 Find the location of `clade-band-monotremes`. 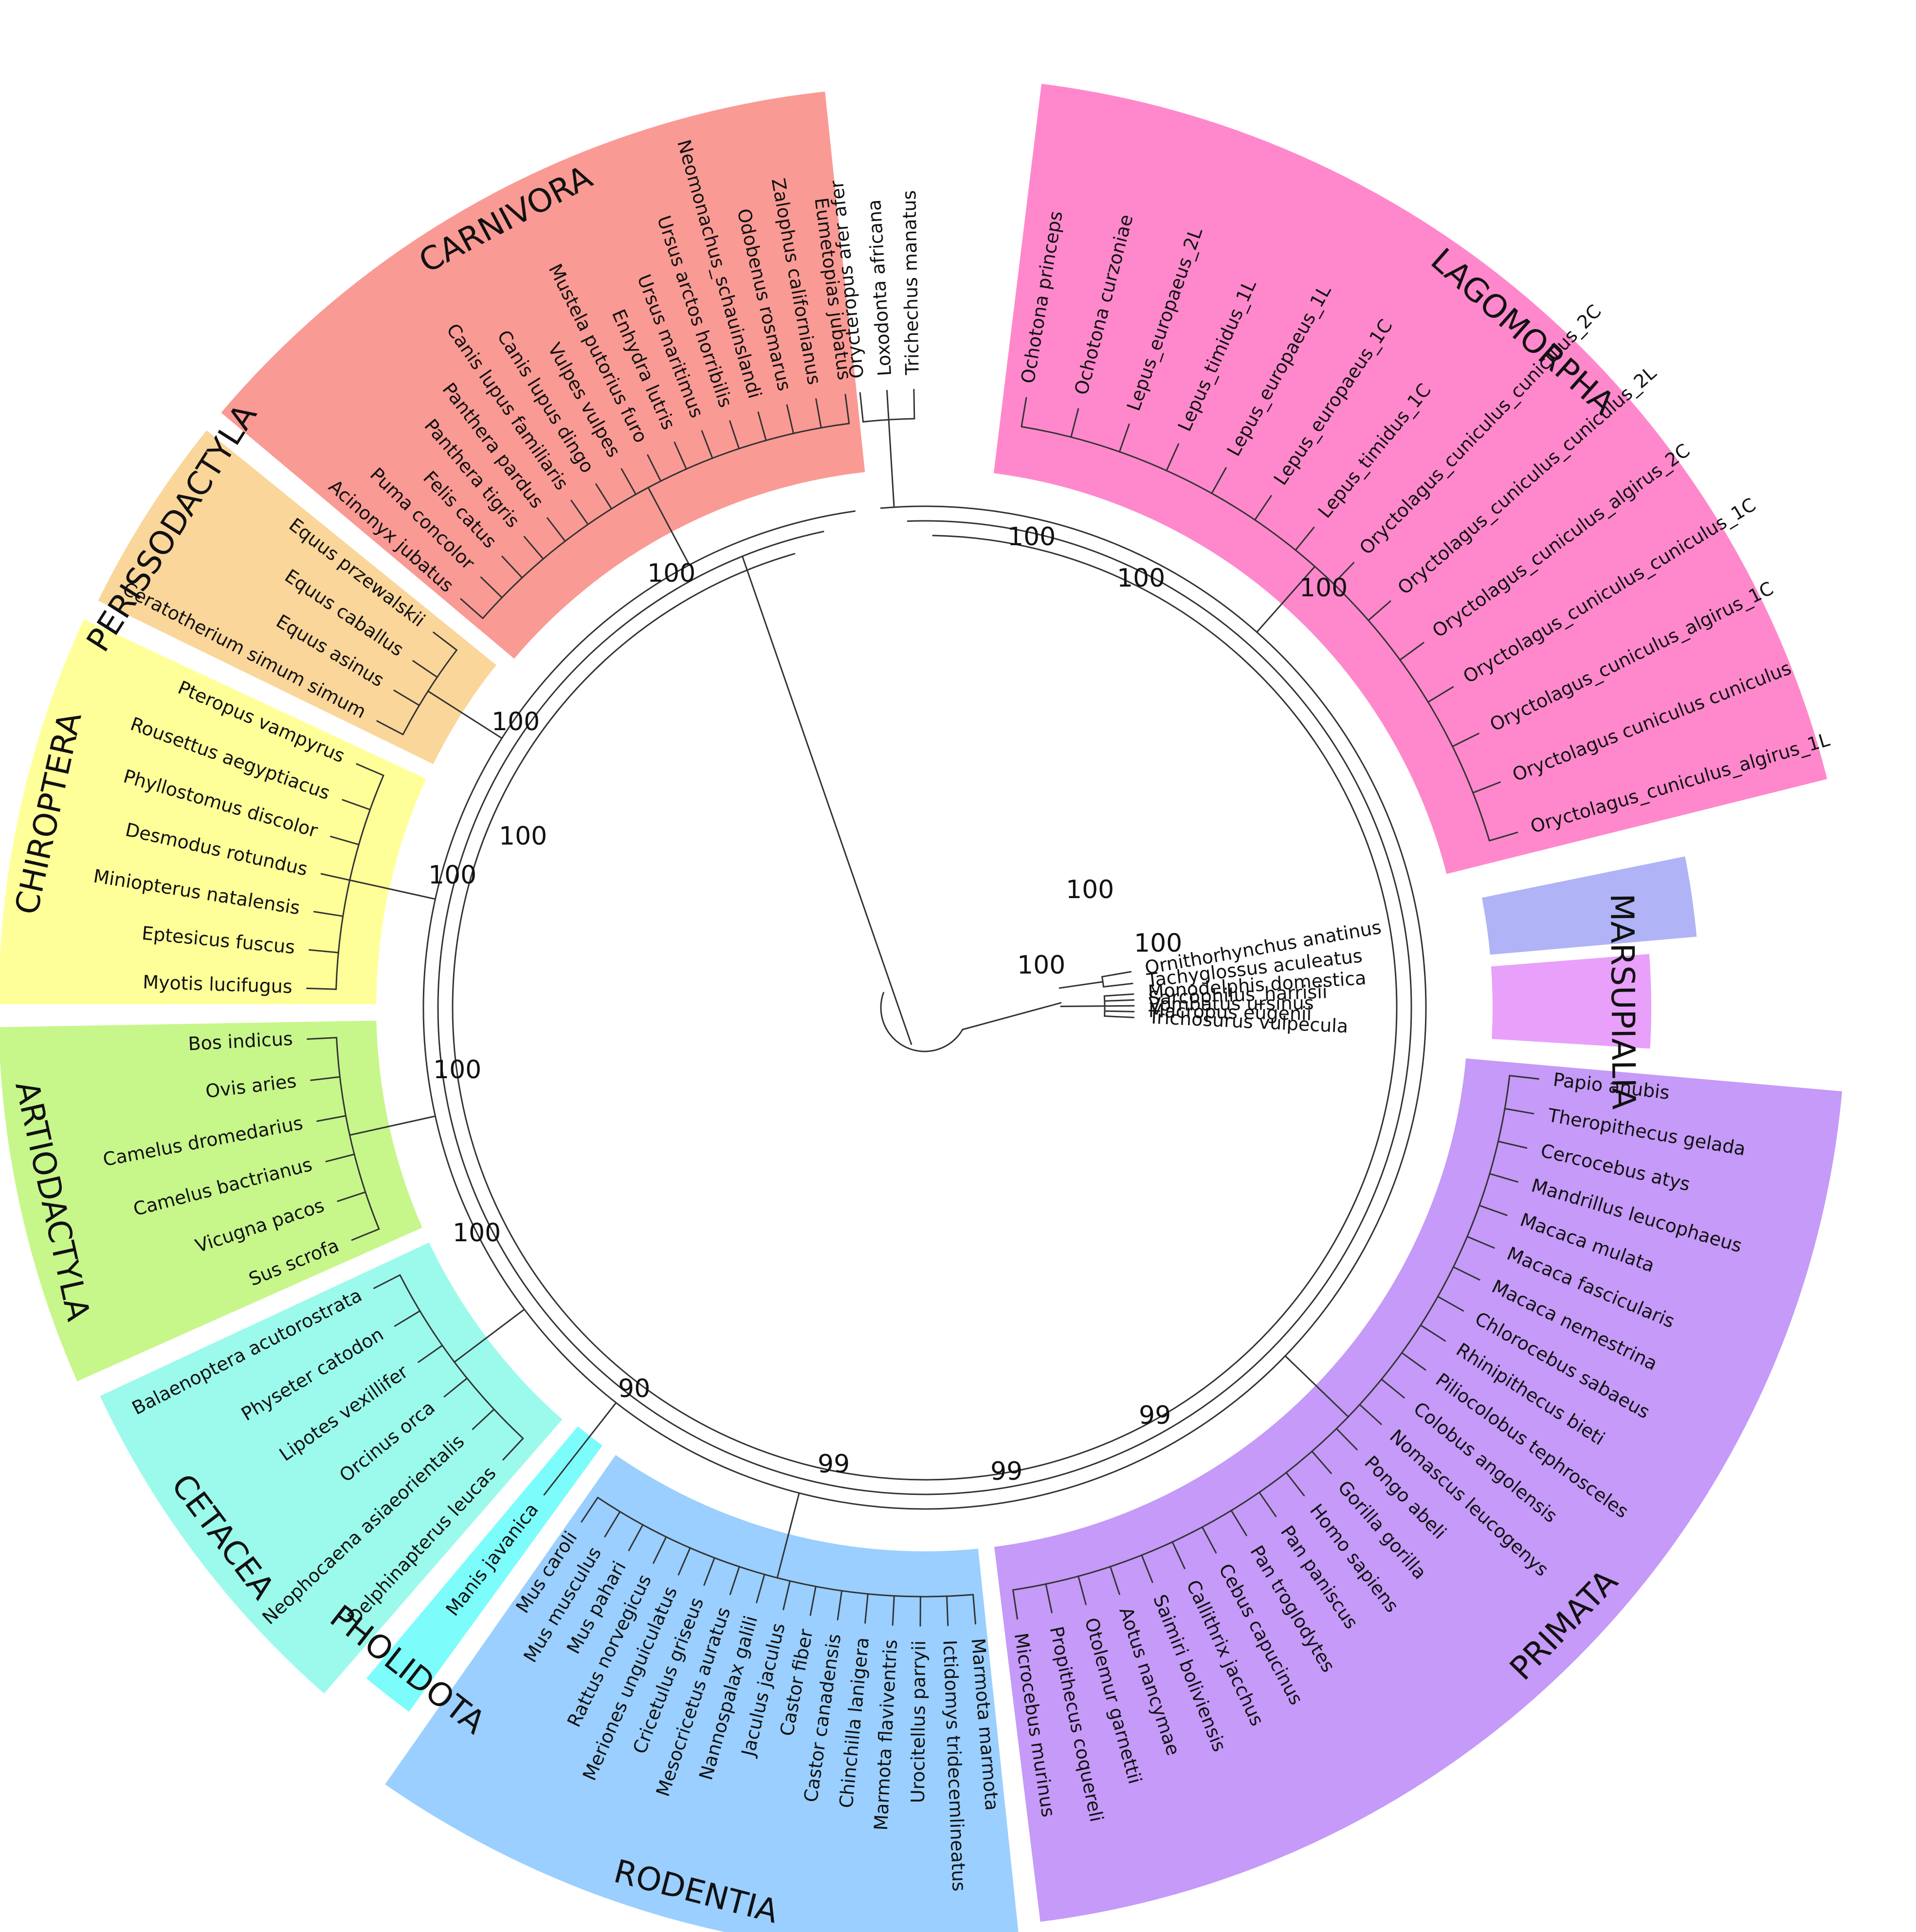

clade-band-monotremes is located at coordinates (1589, 905).